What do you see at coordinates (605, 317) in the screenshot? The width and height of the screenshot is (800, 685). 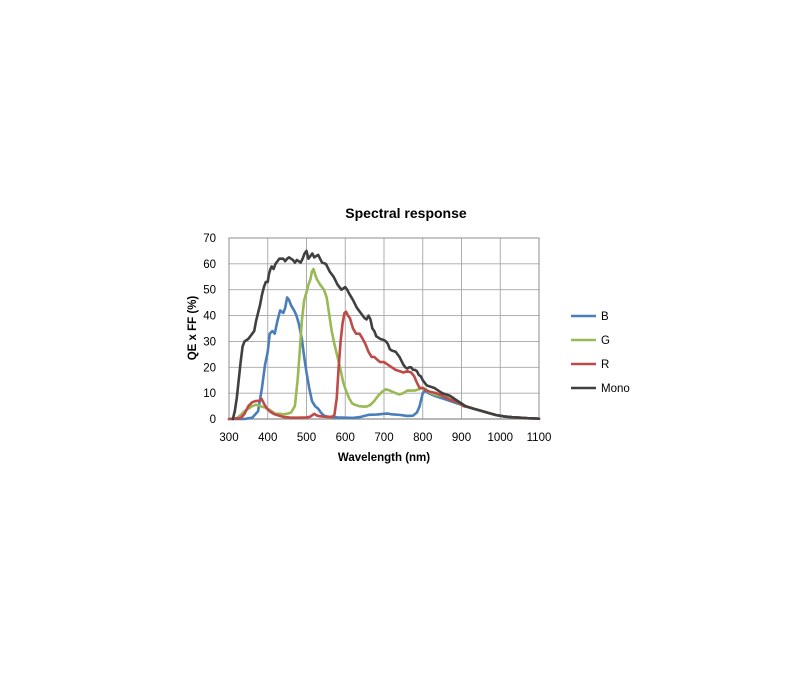 I see `legend-label-b: B` at bounding box center [605, 317].